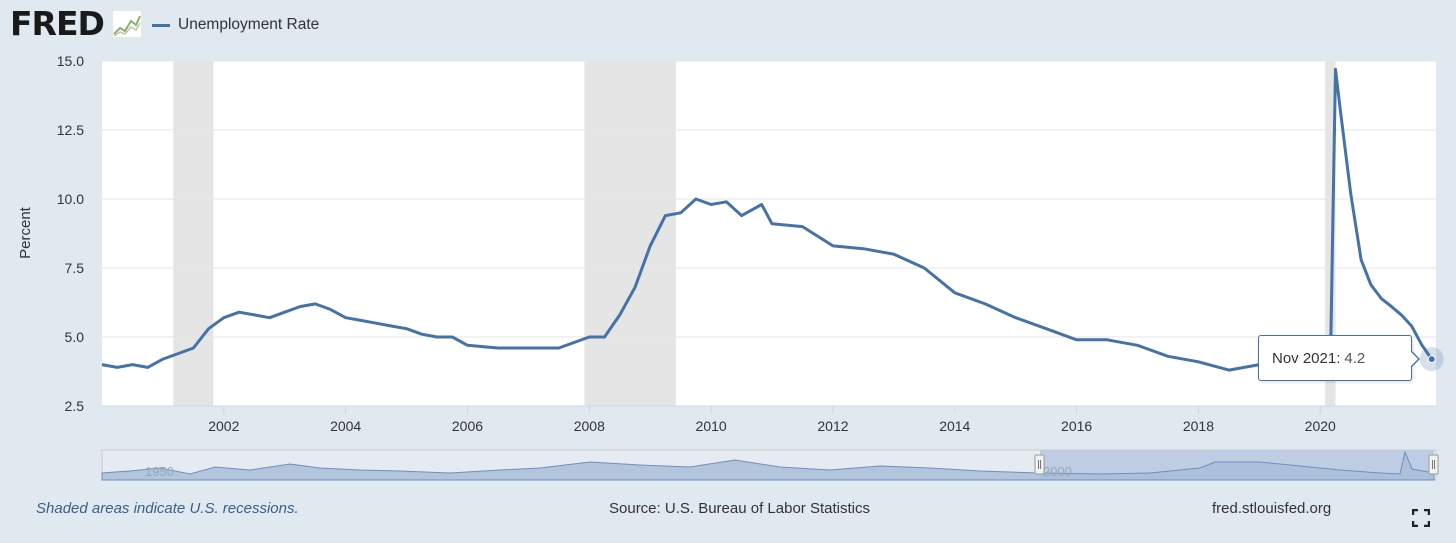 Image resolution: width=1456 pixels, height=543 pixels. I want to click on x-axis: 2002 2004 2006 2008 2010 2012 2014 2016 2018 2020, so click(769, 419).